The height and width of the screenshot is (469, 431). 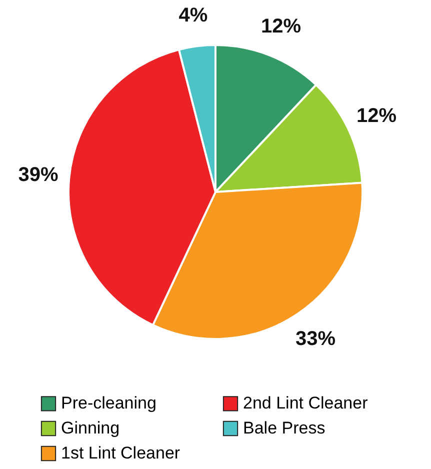 I want to click on data-label: 33%, so click(x=316, y=339).